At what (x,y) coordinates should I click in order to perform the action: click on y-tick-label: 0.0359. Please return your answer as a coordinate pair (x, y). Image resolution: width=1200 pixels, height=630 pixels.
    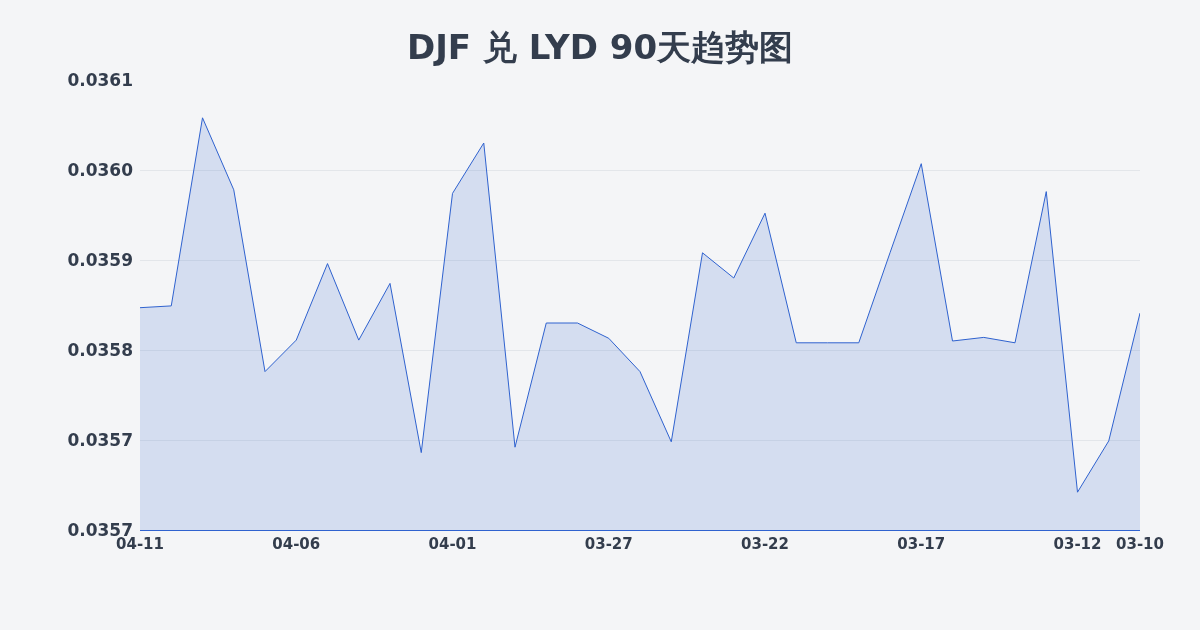
    Looking at the image, I should click on (100, 259).